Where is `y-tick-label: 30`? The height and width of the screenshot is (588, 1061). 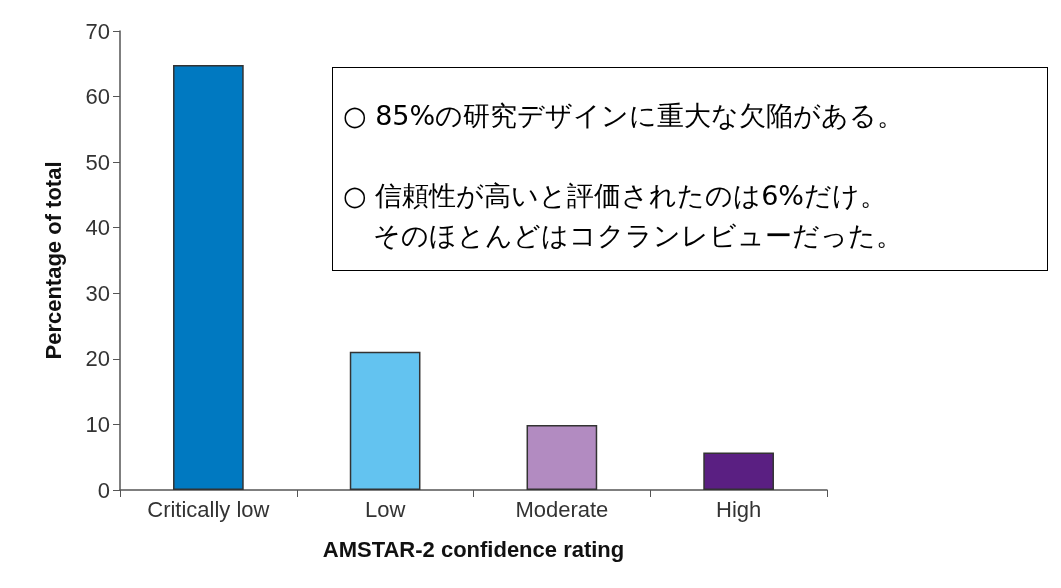
y-tick-label: 30 is located at coordinates (97, 293).